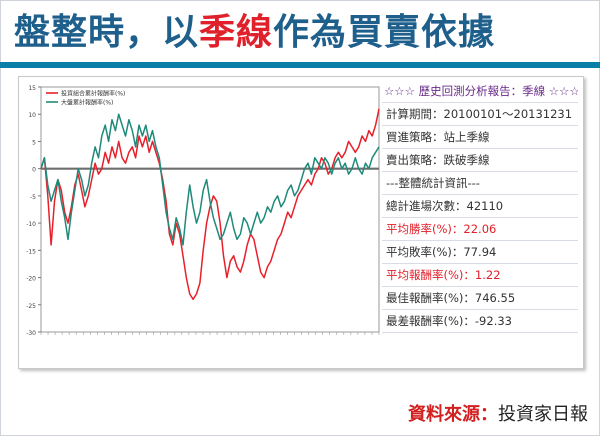  Describe the element at coordinates (236, 32) in the screenshot. I see `title-highlight: 季線` at that location.